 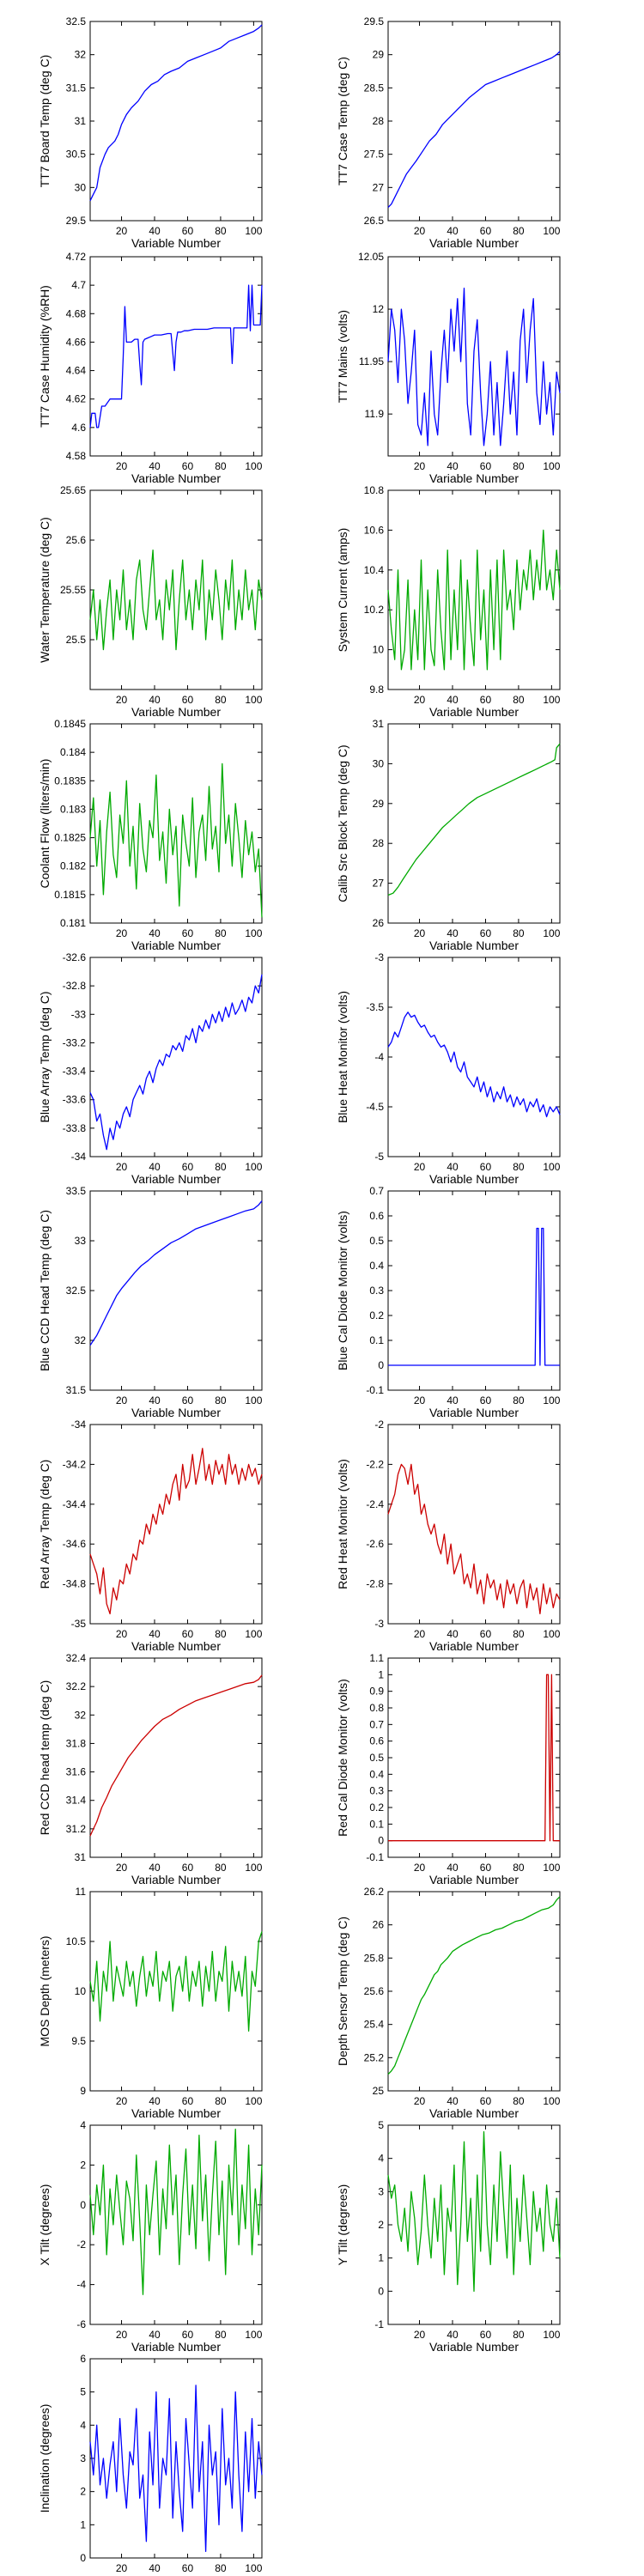 What do you see at coordinates (375, 88) in the screenshot?
I see `y-tick-label: 28.5` at bounding box center [375, 88].